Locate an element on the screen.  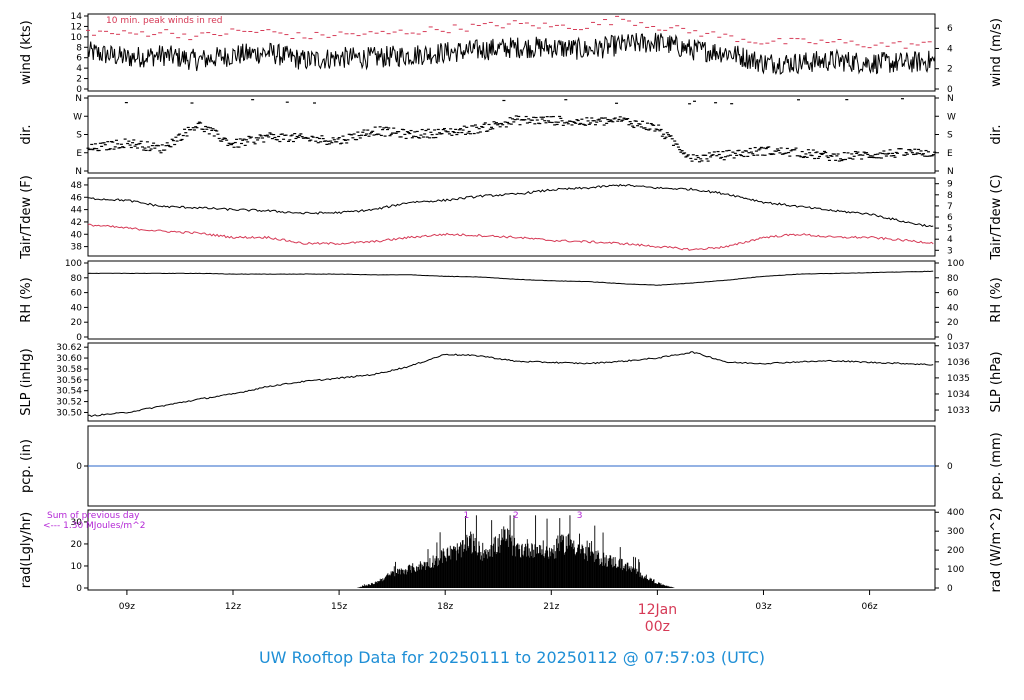
humidity-line is located at coordinates (510, 278).